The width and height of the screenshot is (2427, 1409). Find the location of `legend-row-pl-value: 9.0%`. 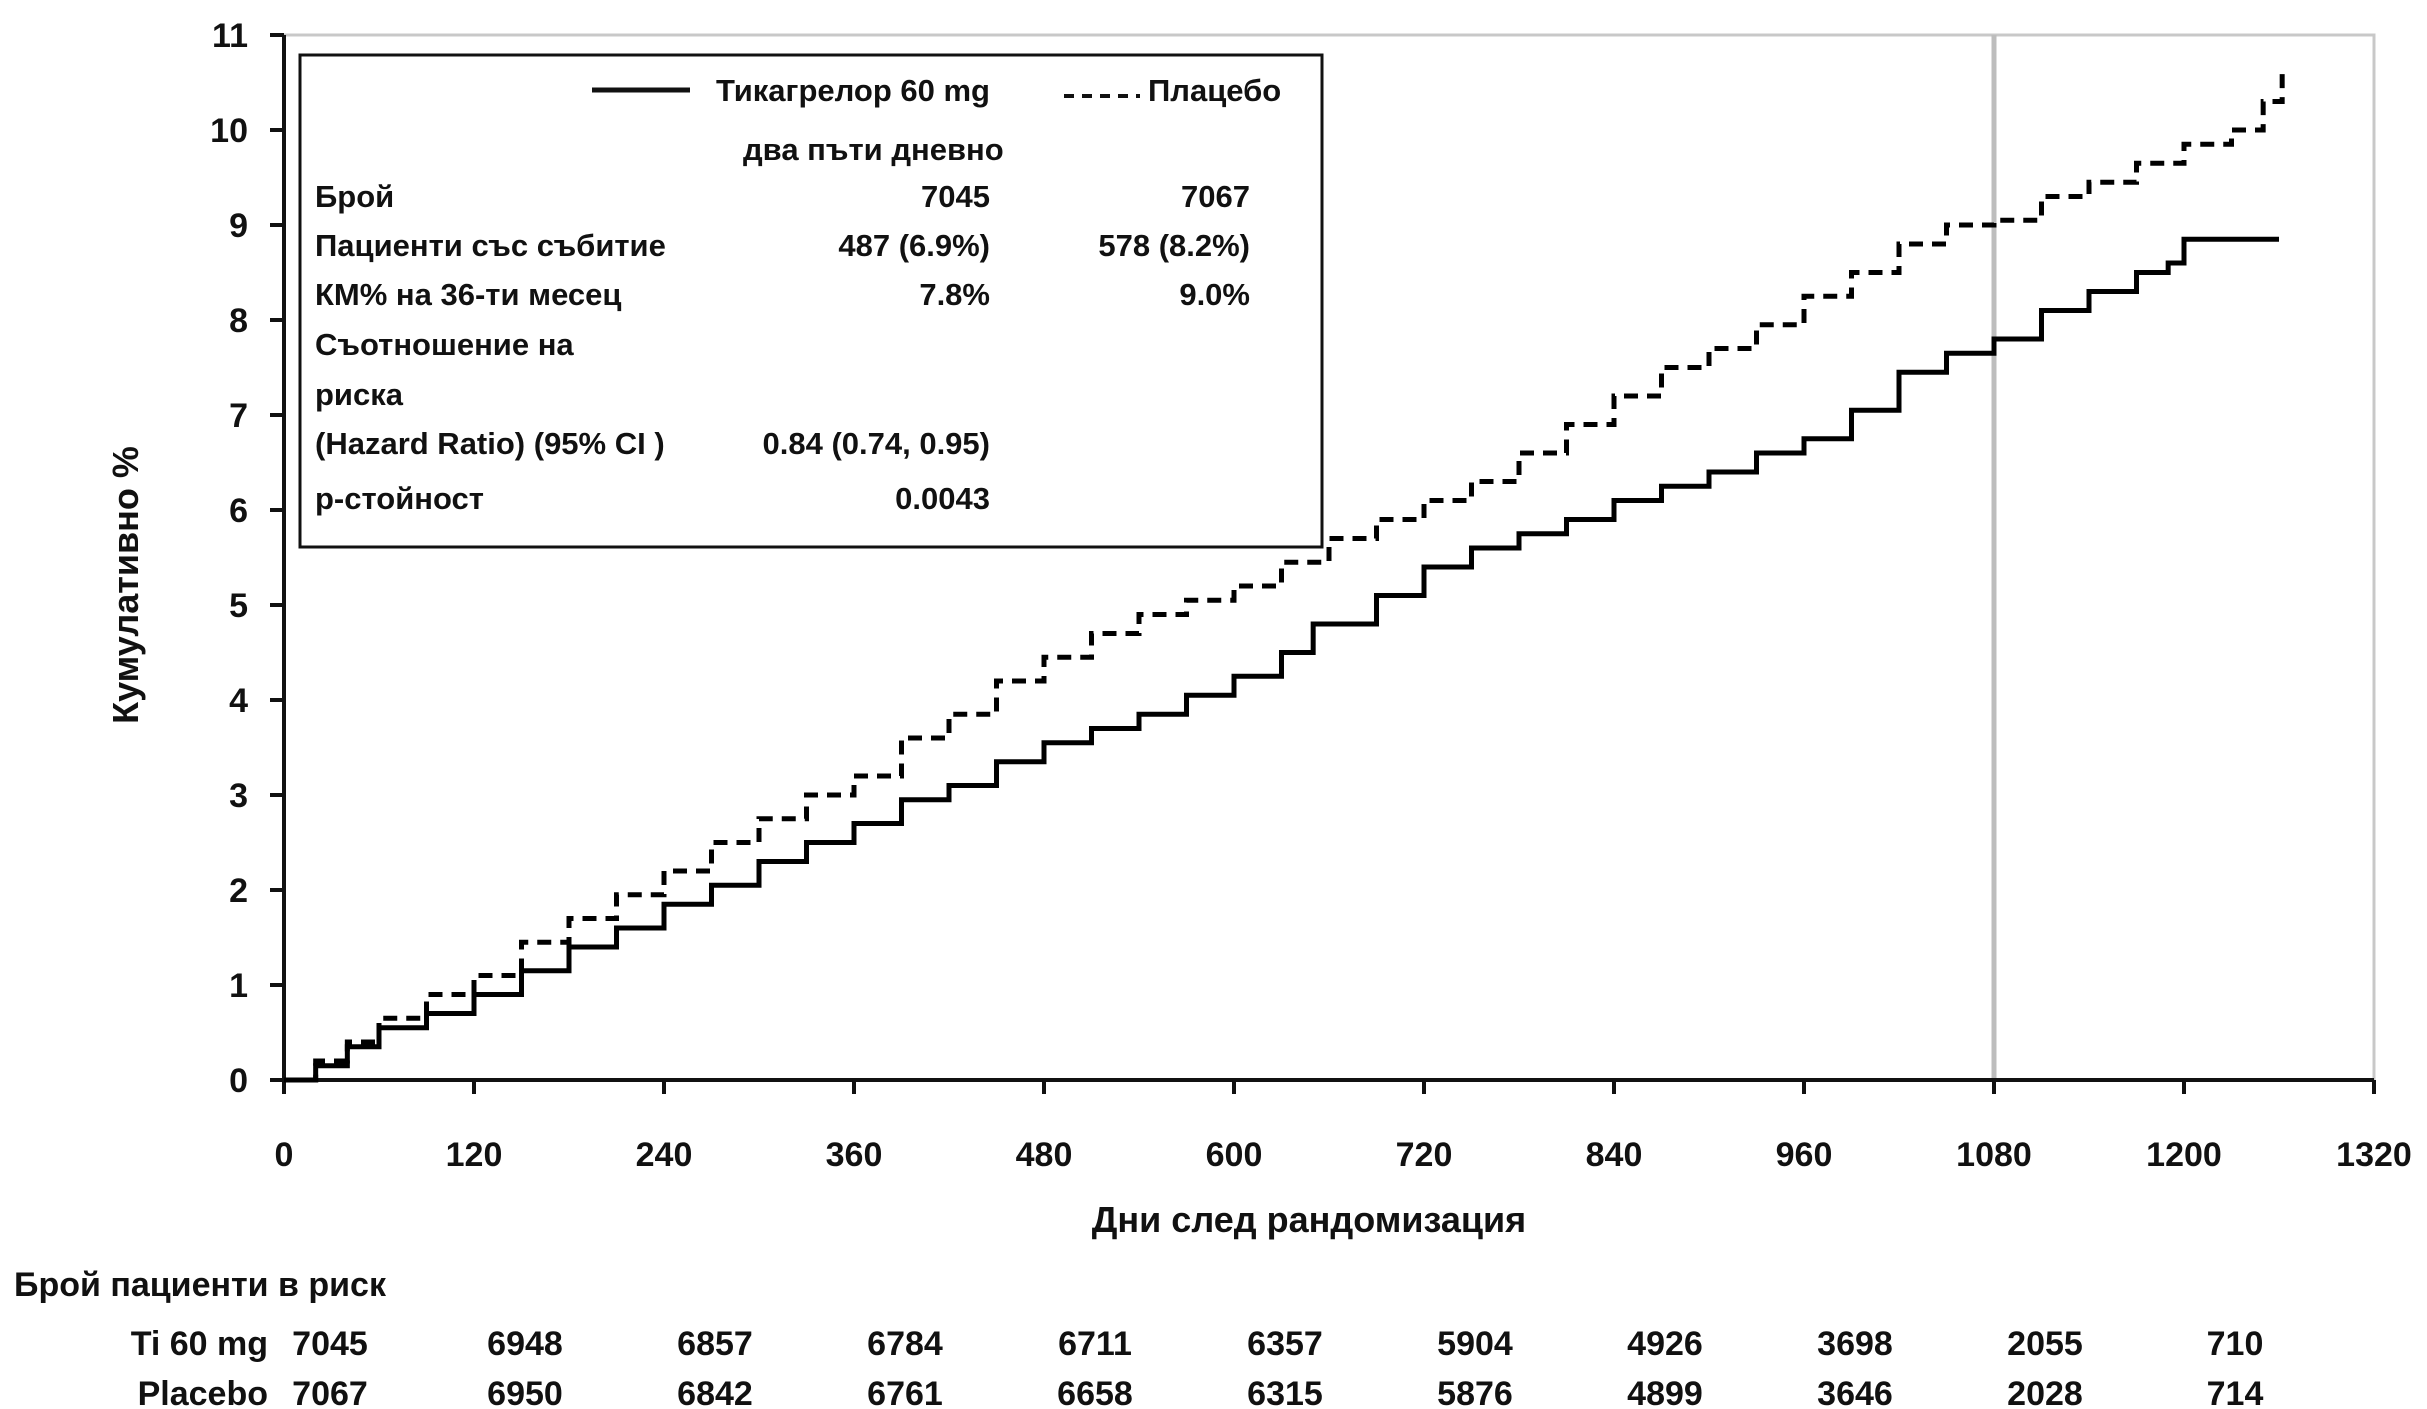

legend-row-pl-value: 9.0% is located at coordinates (1214, 294).